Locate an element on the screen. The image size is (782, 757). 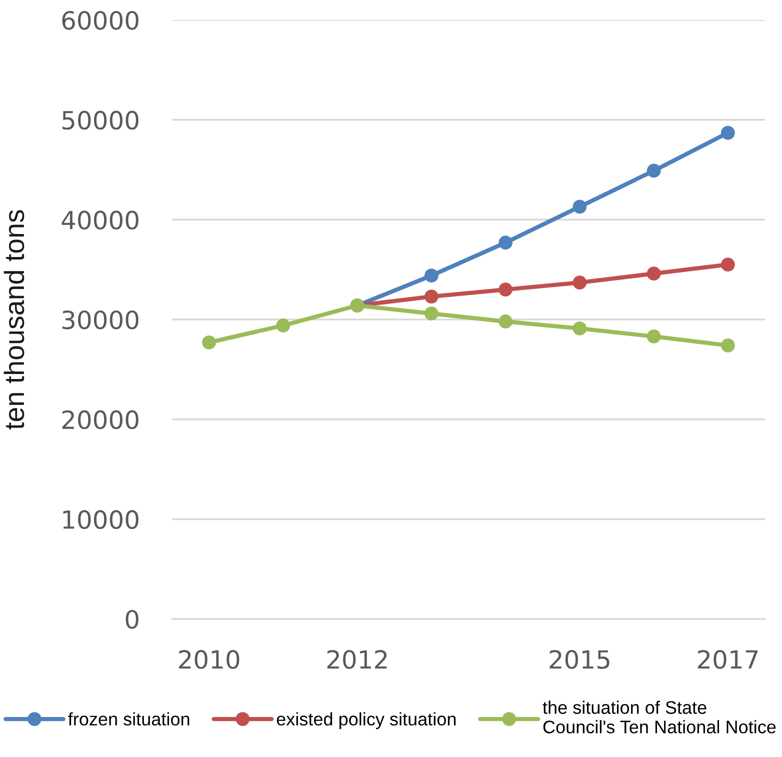
y-tick-label: 10000 is located at coordinates (100, 520).